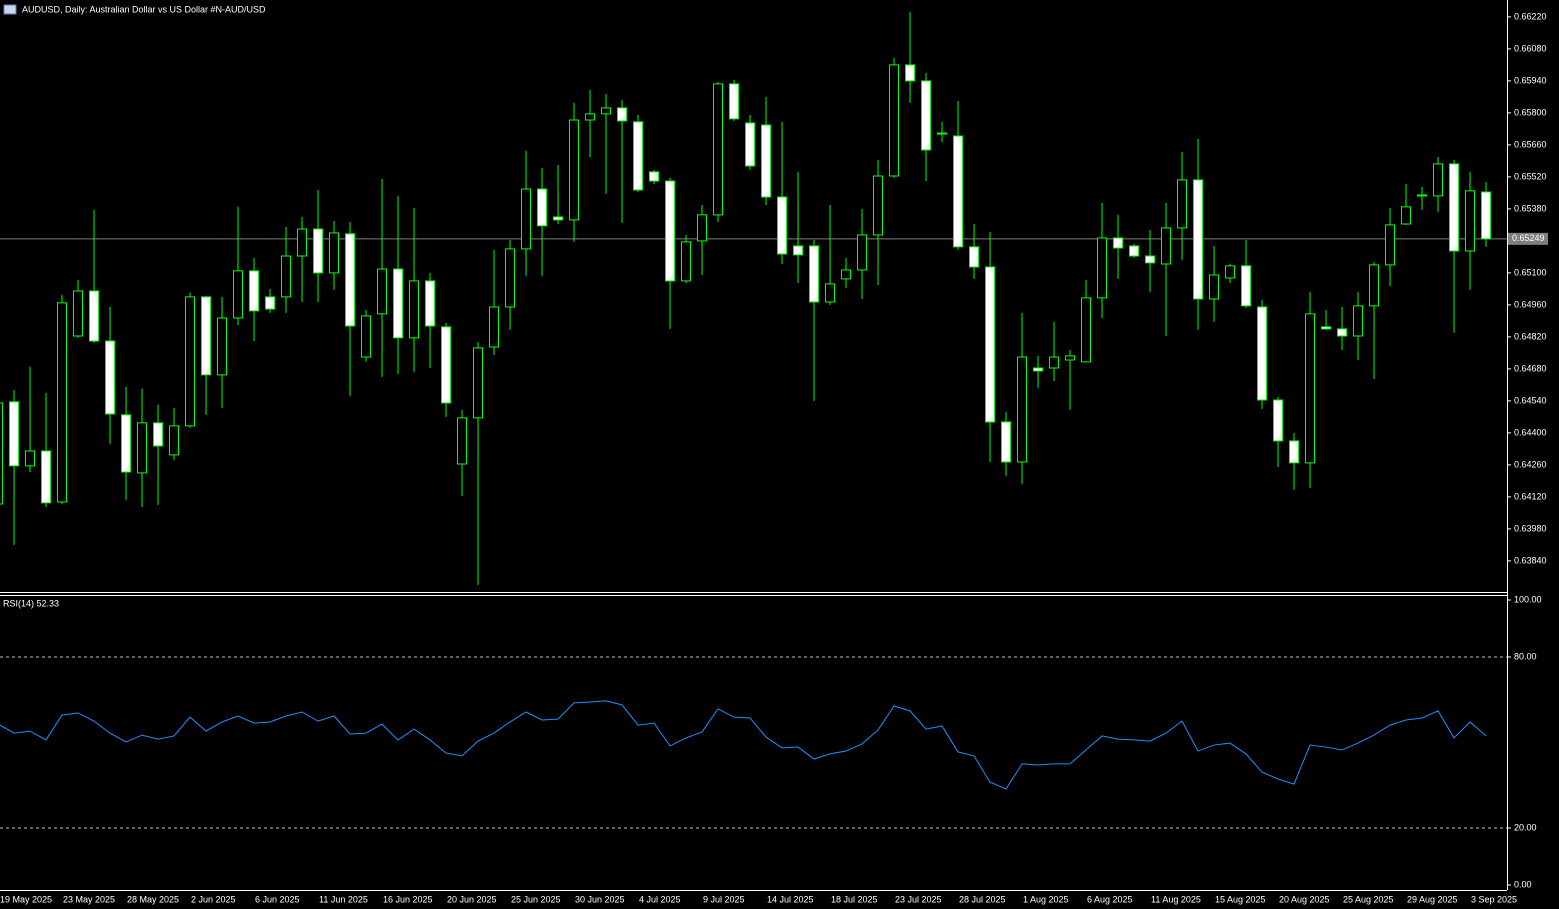  What do you see at coordinates (1530, 112) in the screenshot?
I see `y-tick-label: 0.65800` at bounding box center [1530, 112].